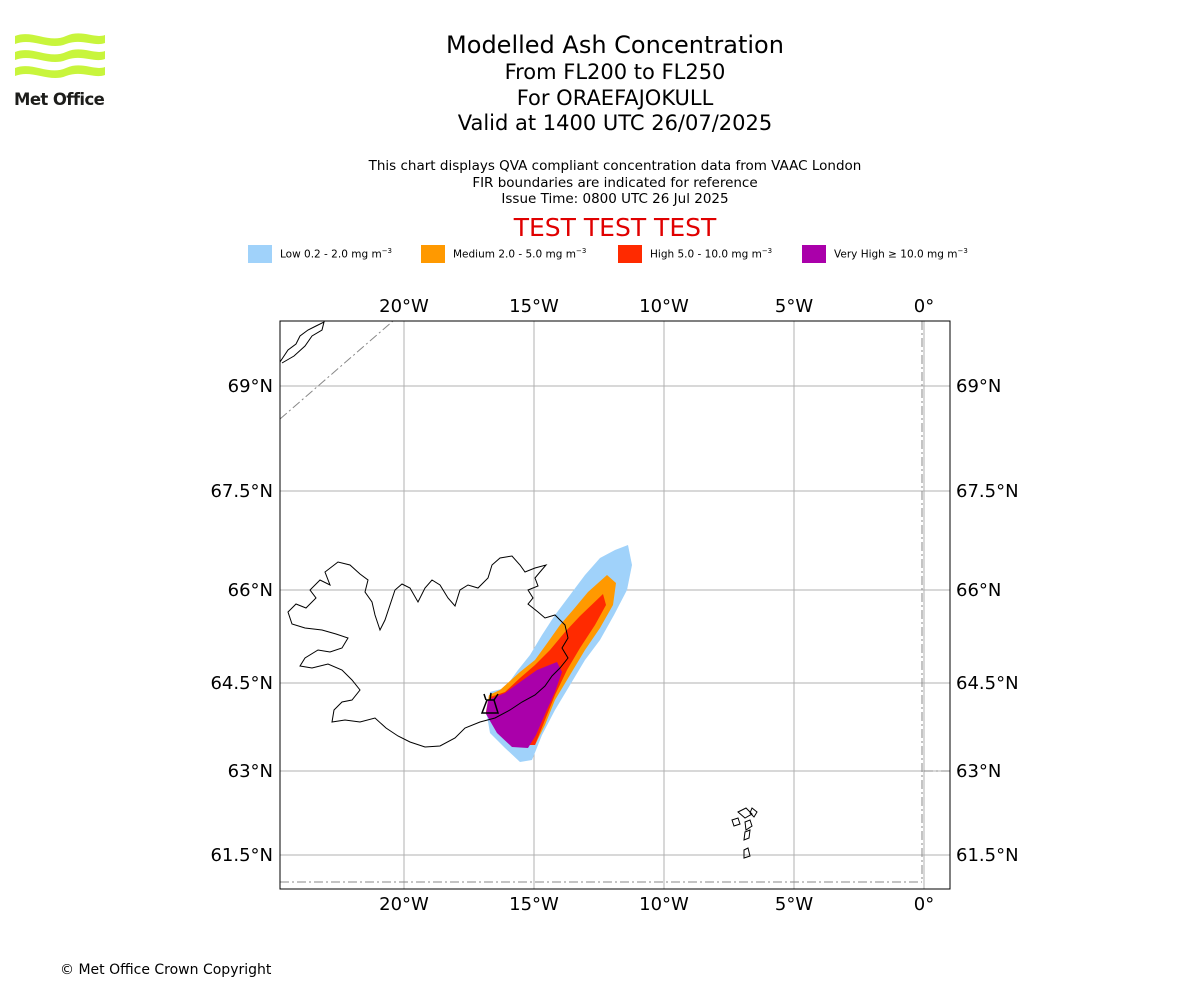 This screenshot has height=1000, width=1200. I want to click on lat-label-69n-right: 69°N, so click(978, 386).